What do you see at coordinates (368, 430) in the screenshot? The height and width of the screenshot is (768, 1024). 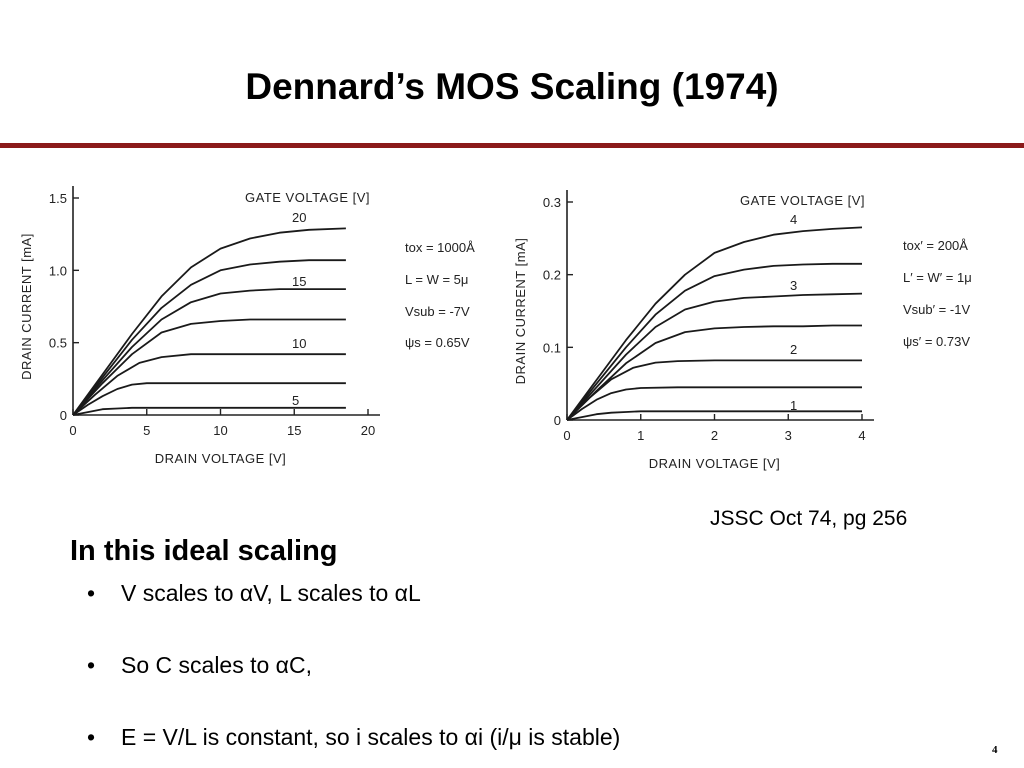 I see `x-tick-label: 20` at bounding box center [368, 430].